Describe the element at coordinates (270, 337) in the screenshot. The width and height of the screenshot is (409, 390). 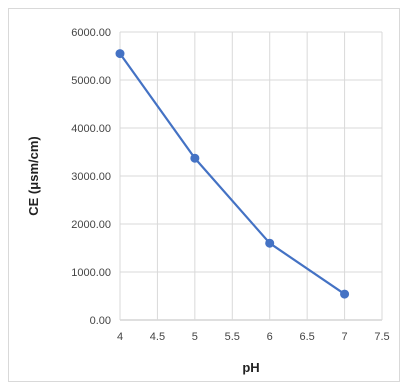
I see `x-tick-label: 6` at that location.